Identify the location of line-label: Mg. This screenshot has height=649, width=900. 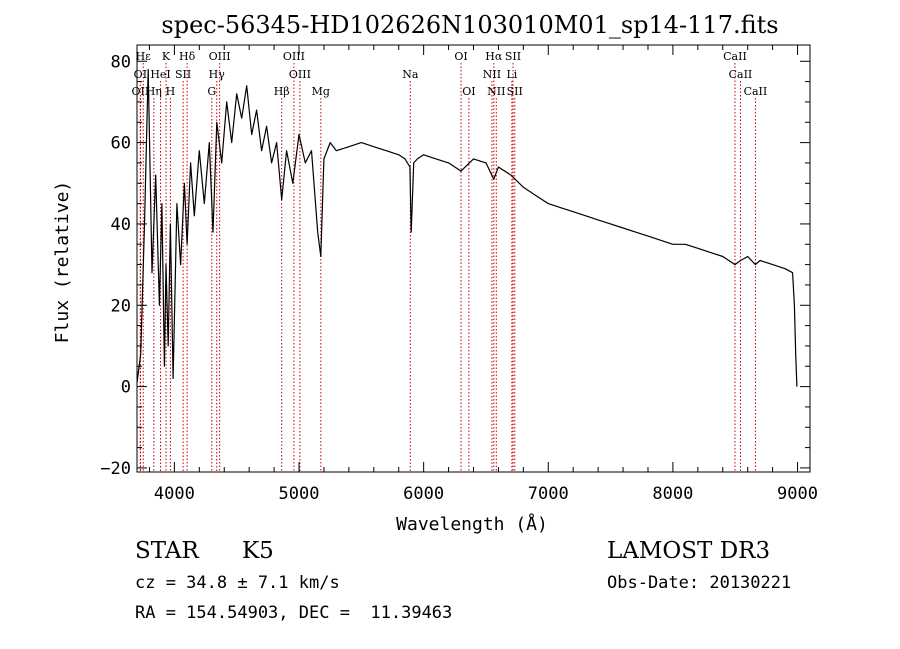
(321, 91).